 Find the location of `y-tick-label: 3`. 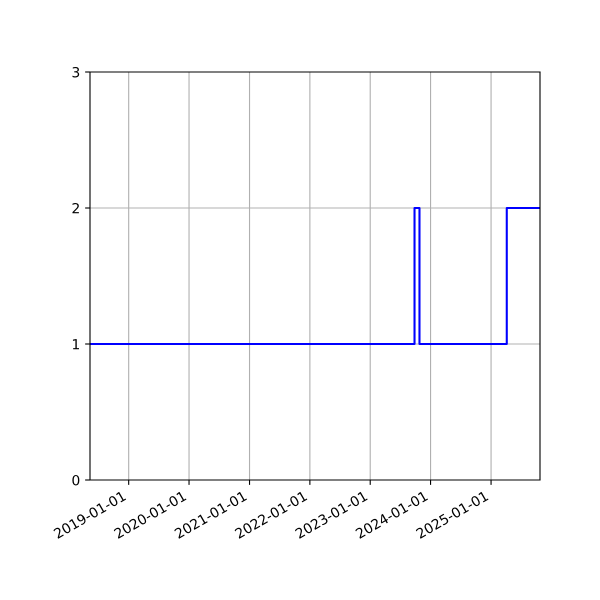

y-tick-label: 3 is located at coordinates (76, 72).